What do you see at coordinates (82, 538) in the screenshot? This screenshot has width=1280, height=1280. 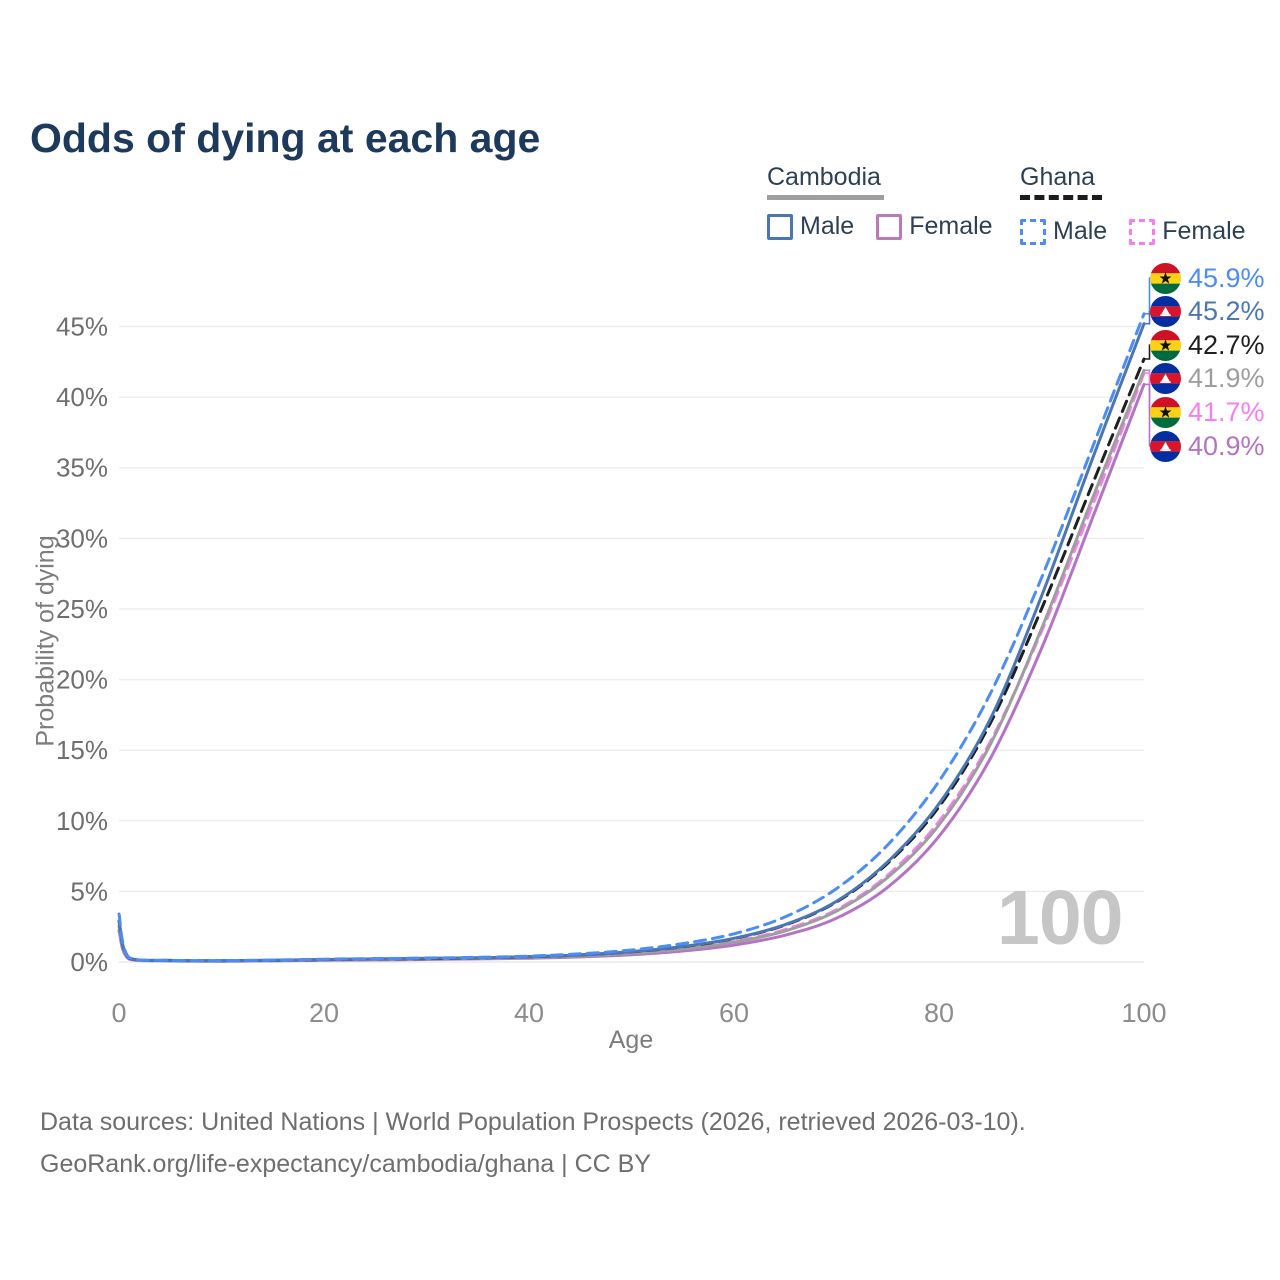 I see `y-tick-label: 30%` at bounding box center [82, 538].